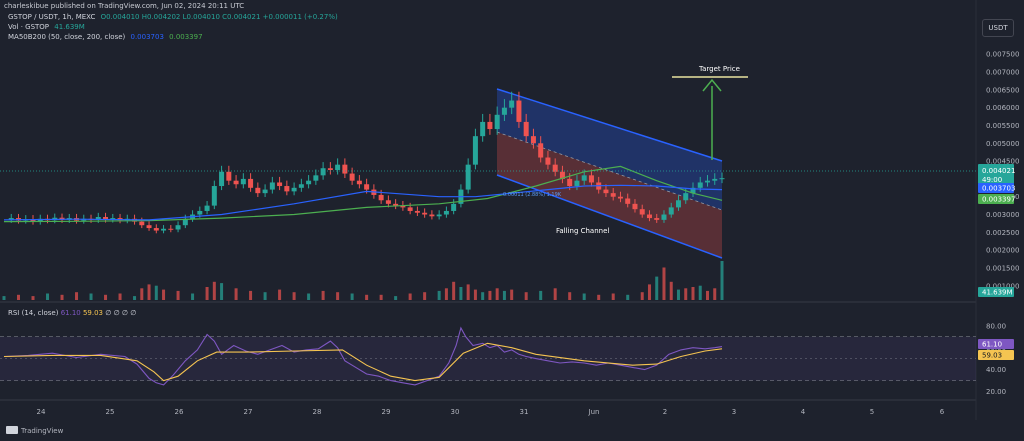 Image resolution: width=1024 pixels, height=441 pixels. Describe the element at coordinates (42, 431) in the screenshot. I see `footer-brand: TradingView` at that location.